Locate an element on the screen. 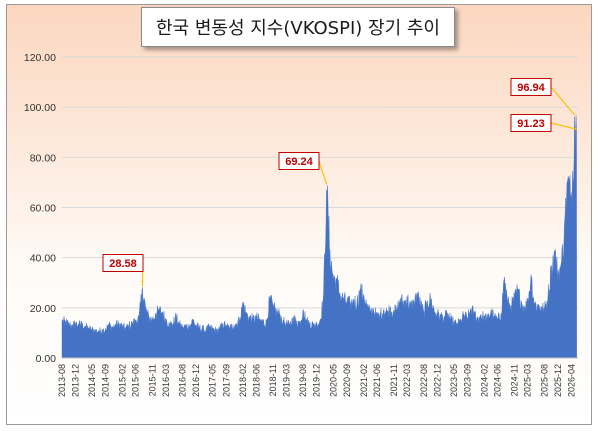 This screenshot has width=600, height=431. x-tick-label: 2022-12 is located at coordinates (437, 380).